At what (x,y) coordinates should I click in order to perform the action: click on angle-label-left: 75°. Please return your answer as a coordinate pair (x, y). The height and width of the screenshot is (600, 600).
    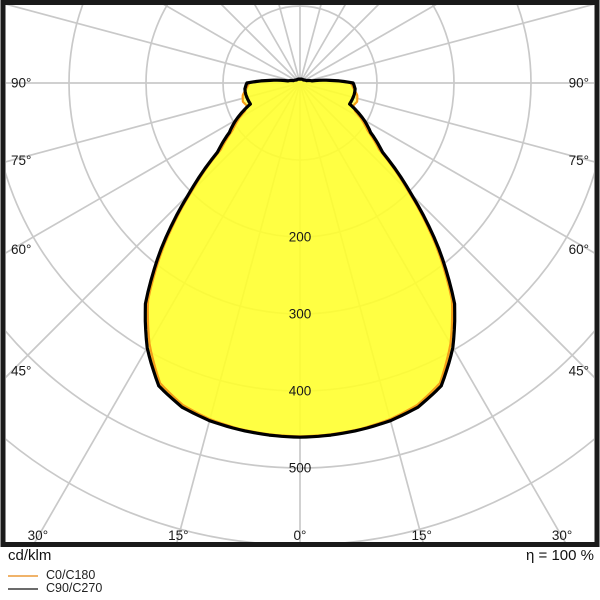
    Looking at the image, I should click on (21, 160).